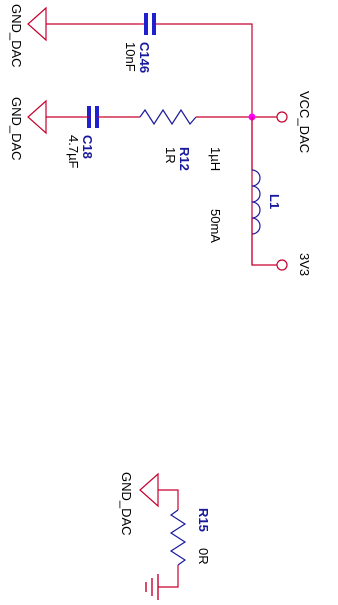  What do you see at coordinates (16, 36) in the screenshot?
I see `net-label-gnd-dac-top: GND_DAC` at bounding box center [16, 36].